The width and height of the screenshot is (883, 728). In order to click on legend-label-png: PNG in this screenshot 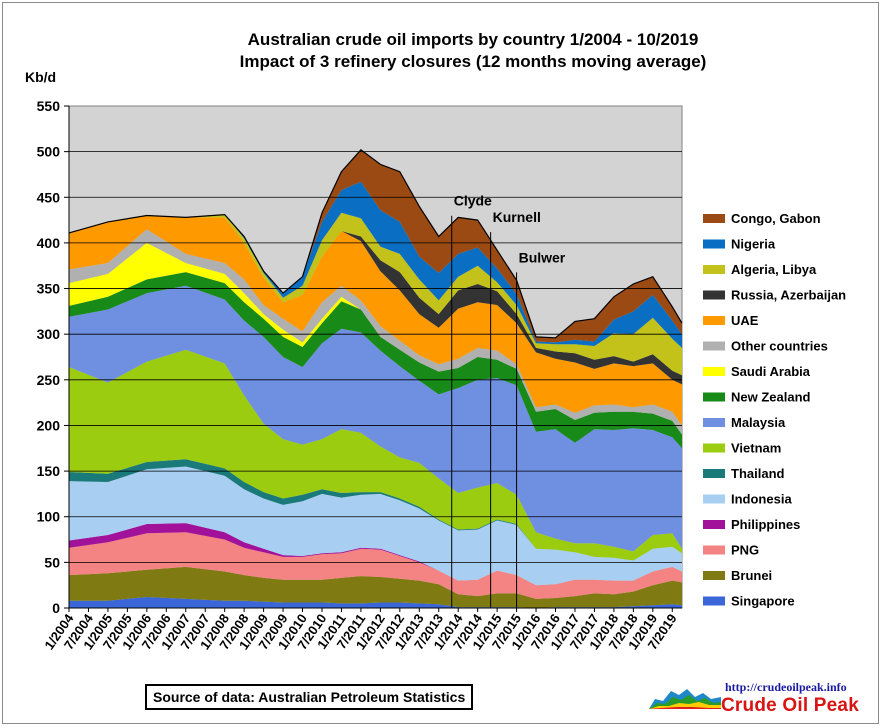, I will do `click(745, 550)`.